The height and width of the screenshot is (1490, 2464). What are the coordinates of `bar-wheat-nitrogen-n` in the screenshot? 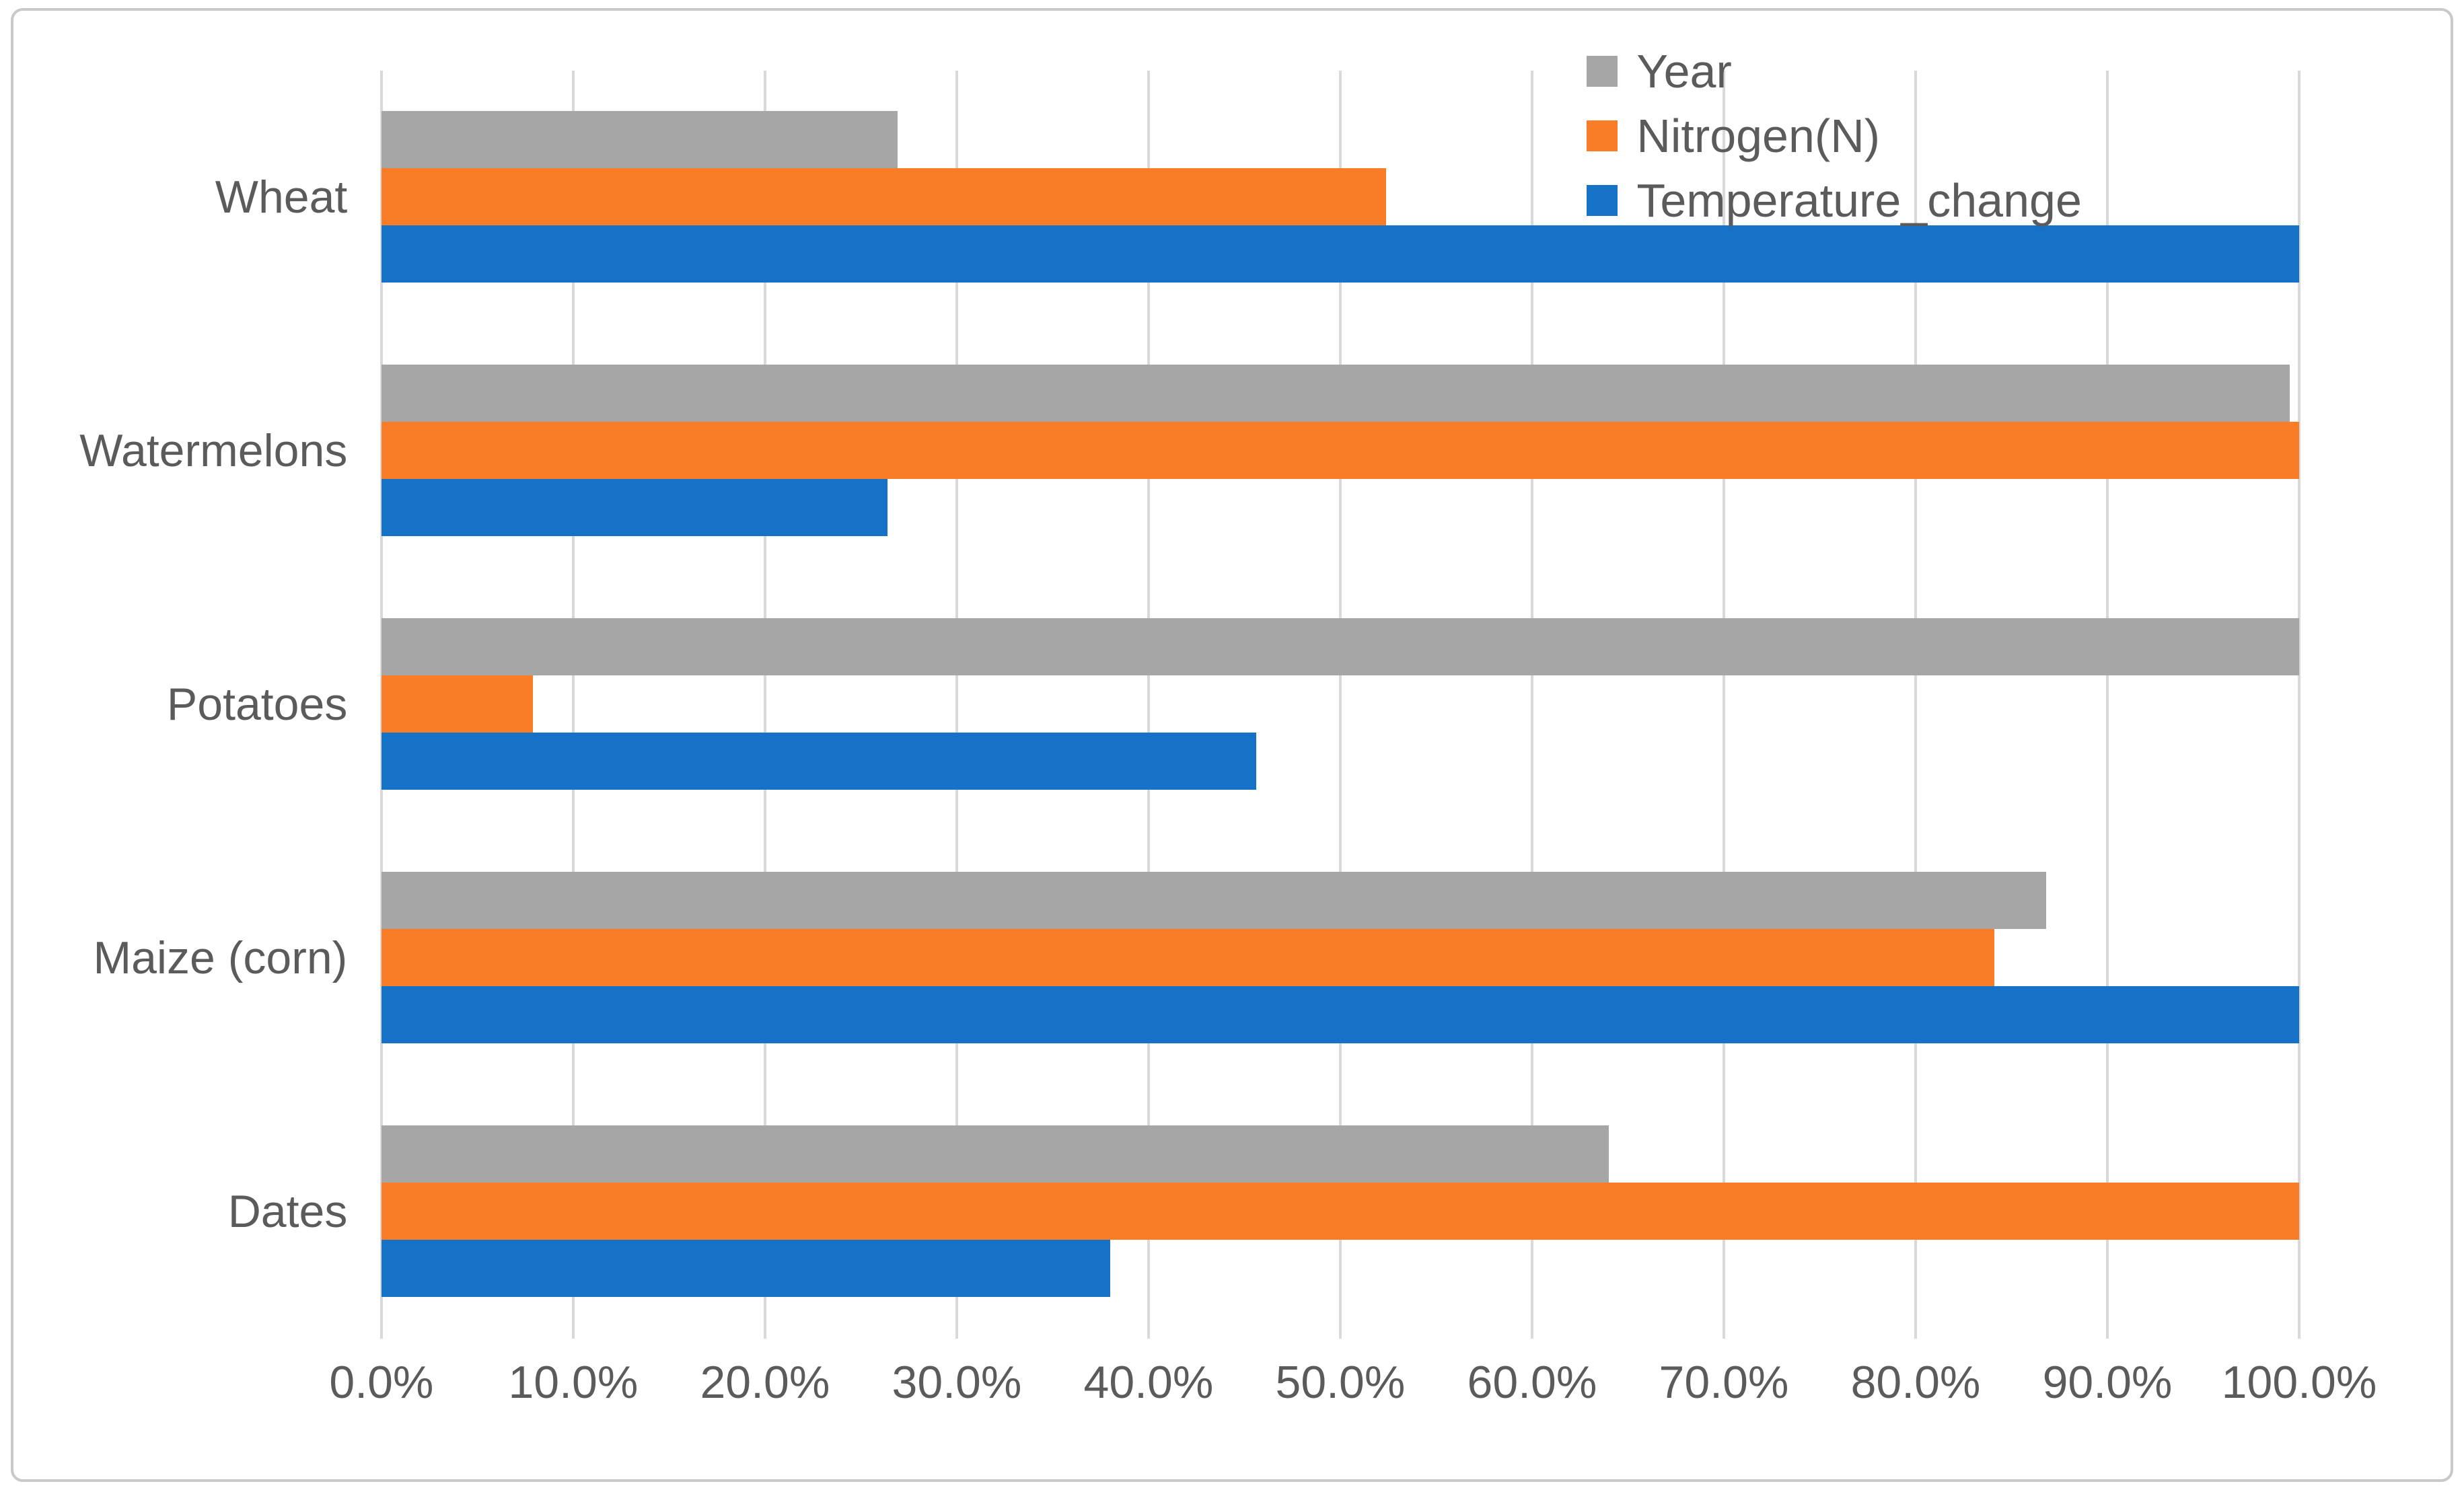 It's located at (884, 196).